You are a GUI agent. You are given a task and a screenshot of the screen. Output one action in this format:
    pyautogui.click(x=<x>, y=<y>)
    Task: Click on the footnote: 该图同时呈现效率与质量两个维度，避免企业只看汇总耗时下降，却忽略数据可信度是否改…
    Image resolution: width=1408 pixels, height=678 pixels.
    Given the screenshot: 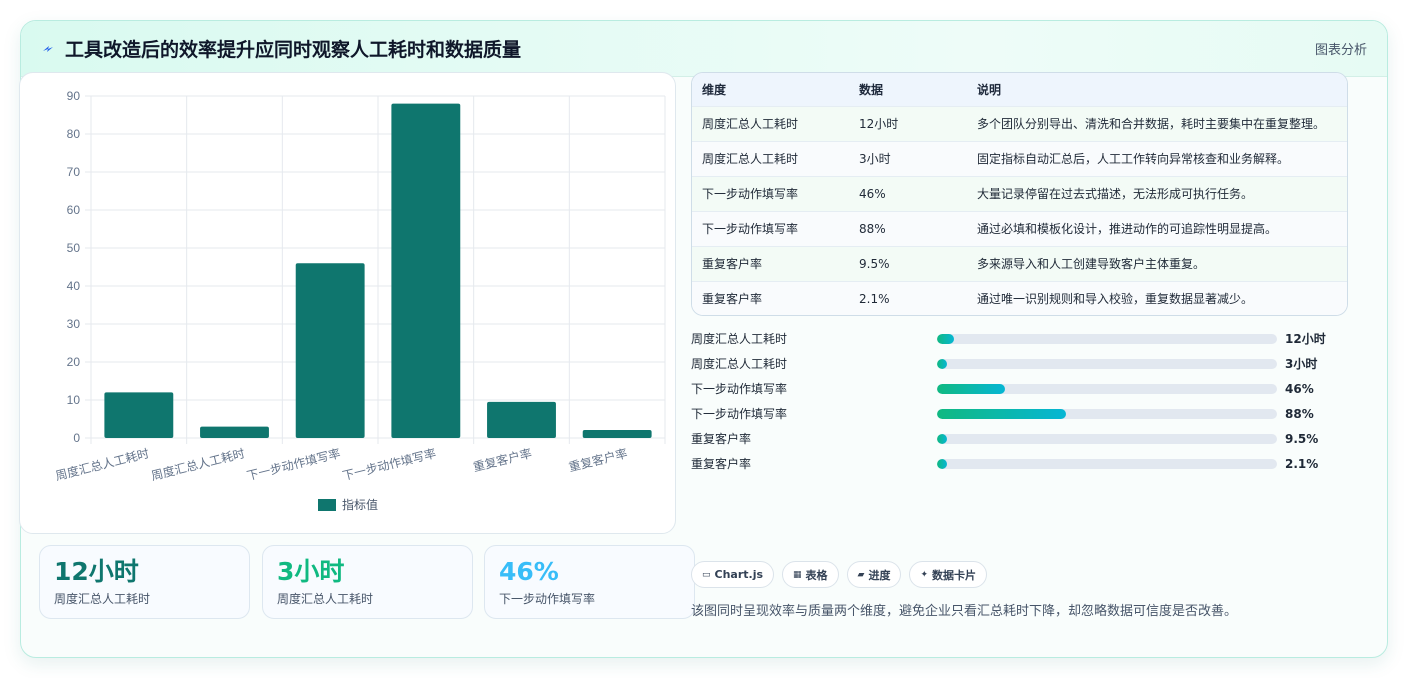 What is the action you would take?
    pyautogui.click(x=964, y=611)
    